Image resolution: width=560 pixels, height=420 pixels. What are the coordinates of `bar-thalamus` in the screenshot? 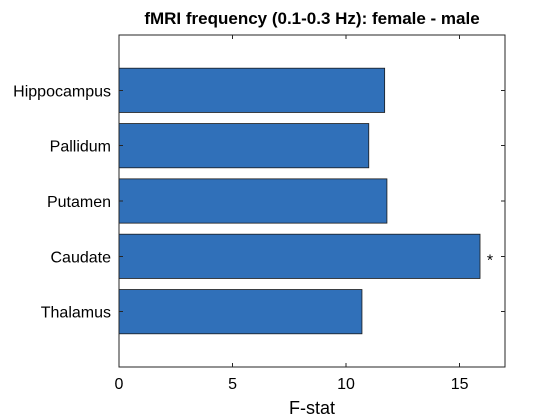 It's located at (240, 312).